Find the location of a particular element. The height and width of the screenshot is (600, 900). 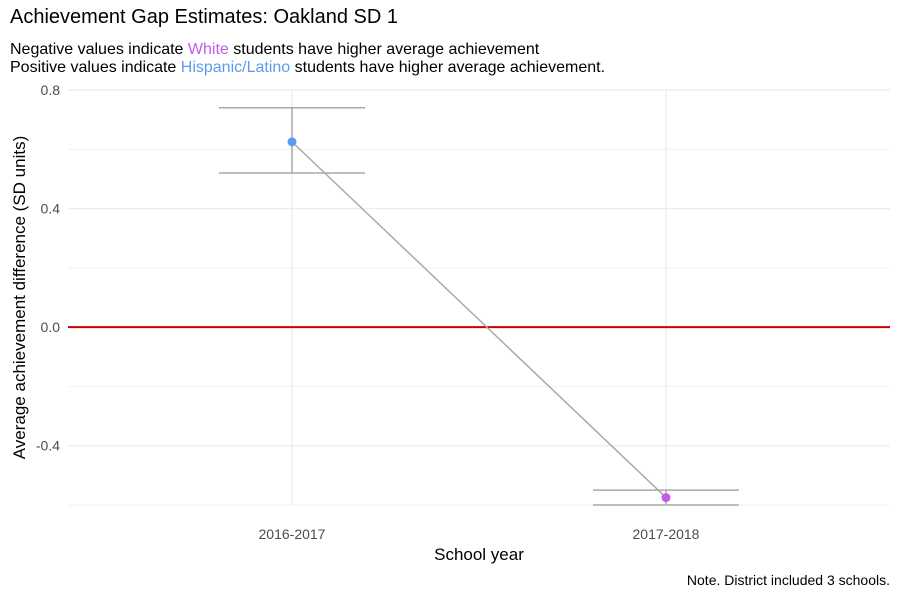

chart-note: Note. District included 3 schools. is located at coordinates (788, 580).